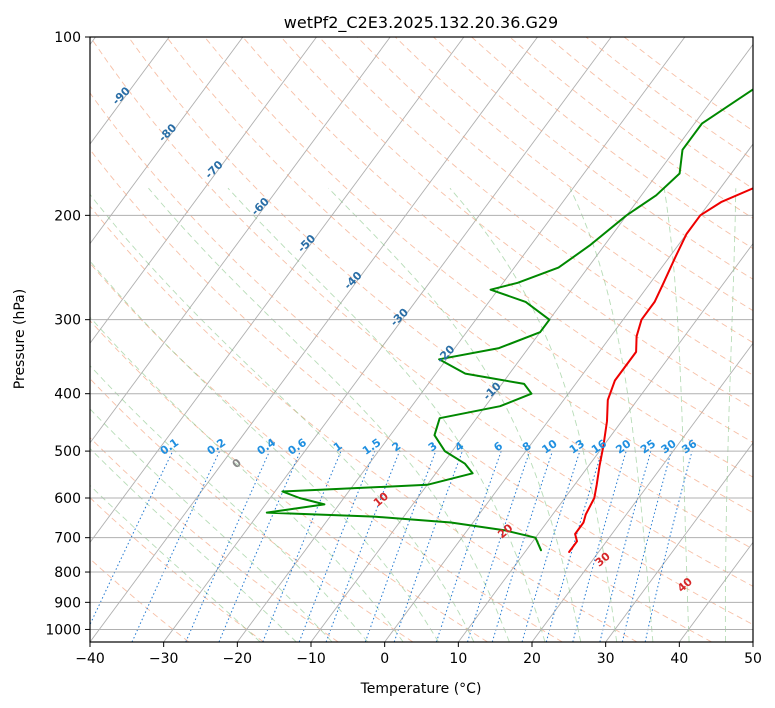 This screenshot has width=775, height=708. What do you see at coordinates (67, 38) in the screenshot?
I see `y-tick-label: 100` at bounding box center [67, 38].